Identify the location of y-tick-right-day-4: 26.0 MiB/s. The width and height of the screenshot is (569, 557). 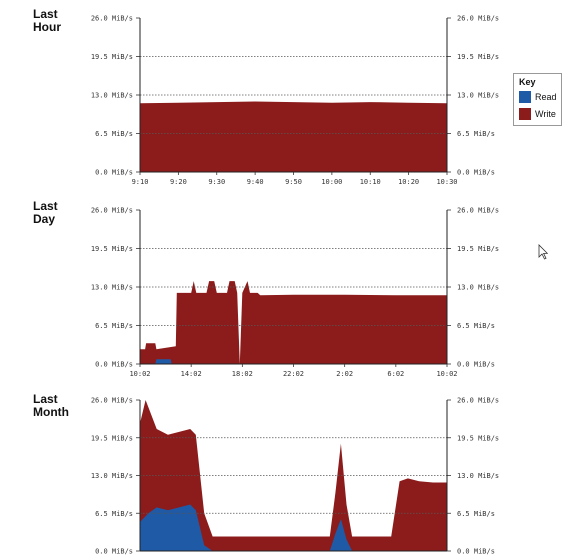
(478, 211).